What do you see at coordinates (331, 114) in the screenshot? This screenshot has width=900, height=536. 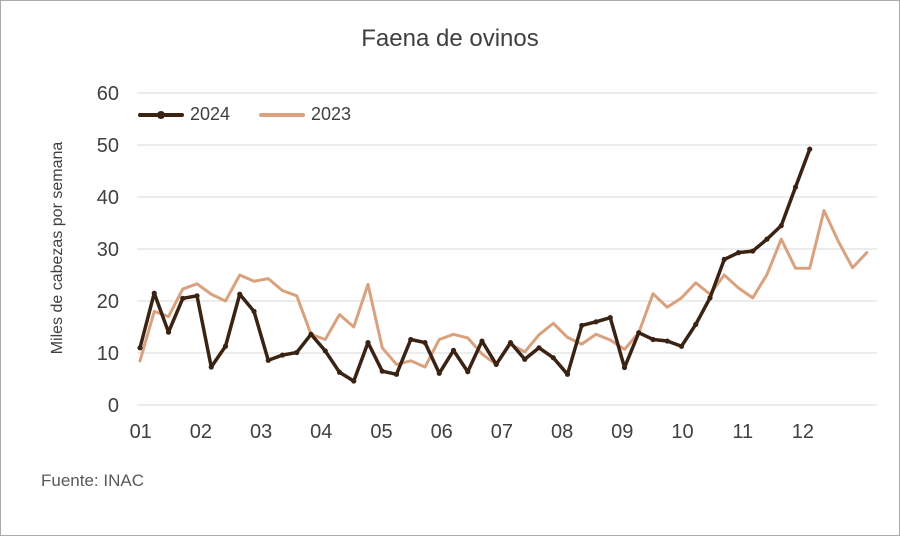 I see `legend-label-2023: 2023` at bounding box center [331, 114].